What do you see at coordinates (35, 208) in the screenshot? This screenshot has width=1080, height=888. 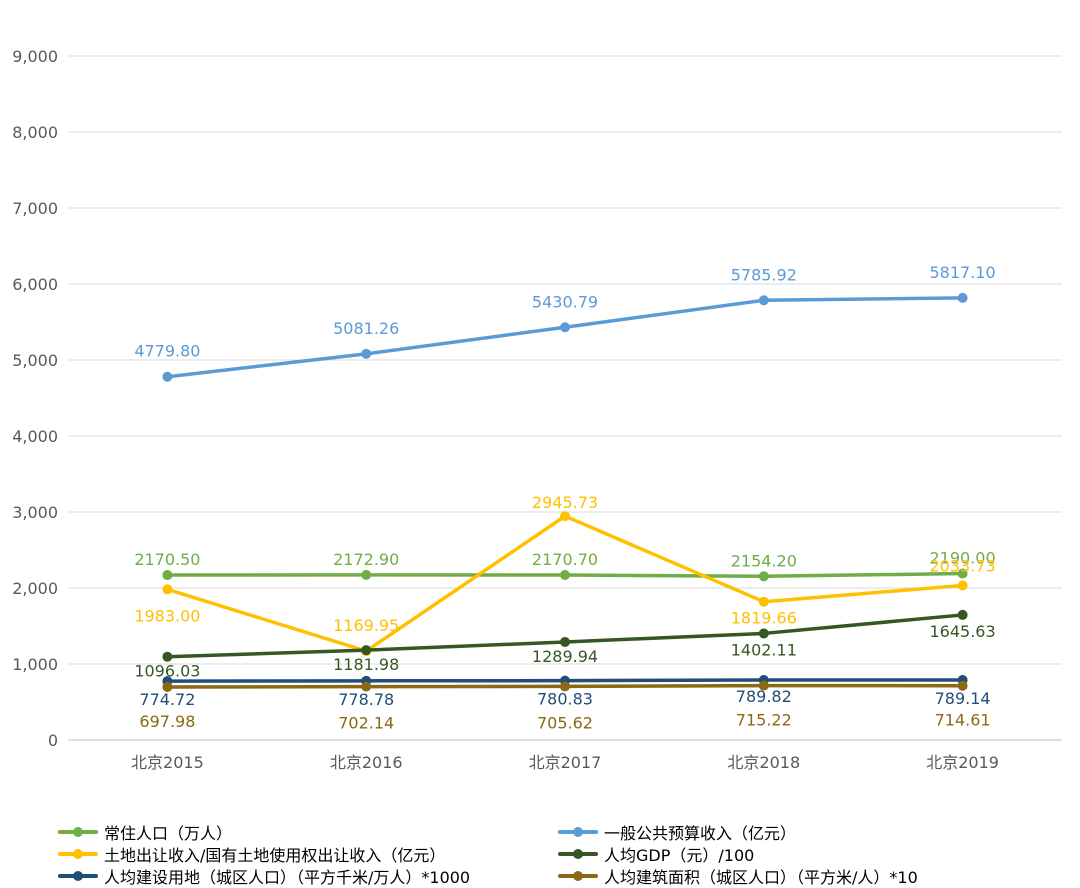 I see `y-tick-label: 7,000` at bounding box center [35, 208].